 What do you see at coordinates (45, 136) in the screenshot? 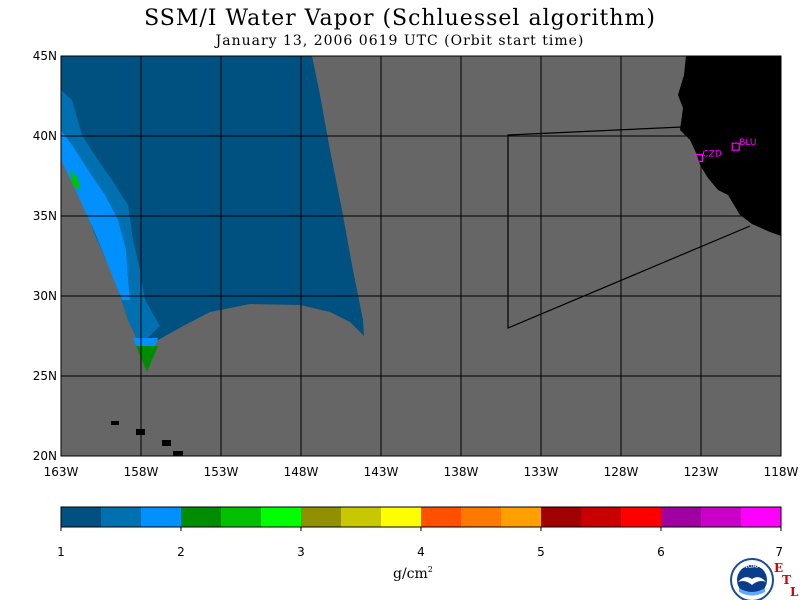
I see `lat-label: 40N` at bounding box center [45, 136].